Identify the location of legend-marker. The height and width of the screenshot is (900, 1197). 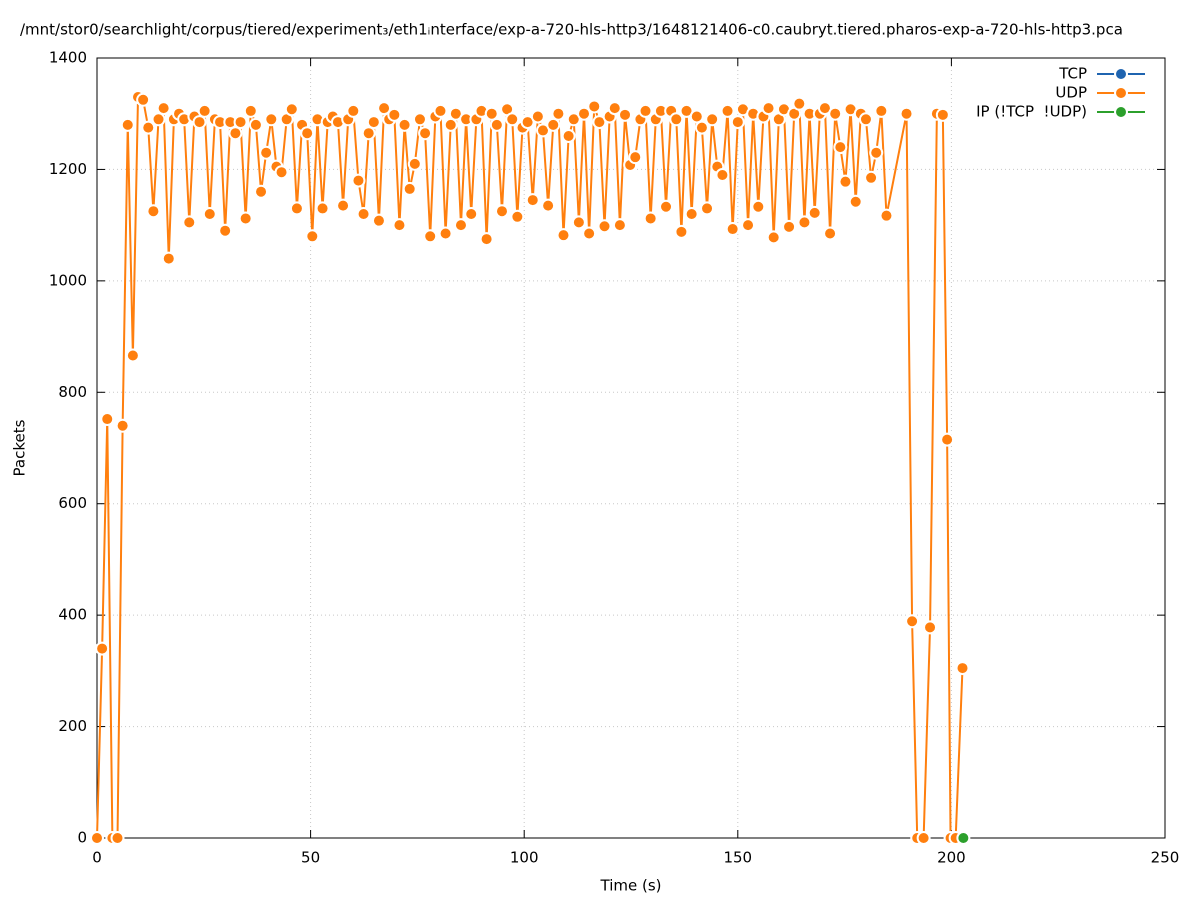
(1121, 74).